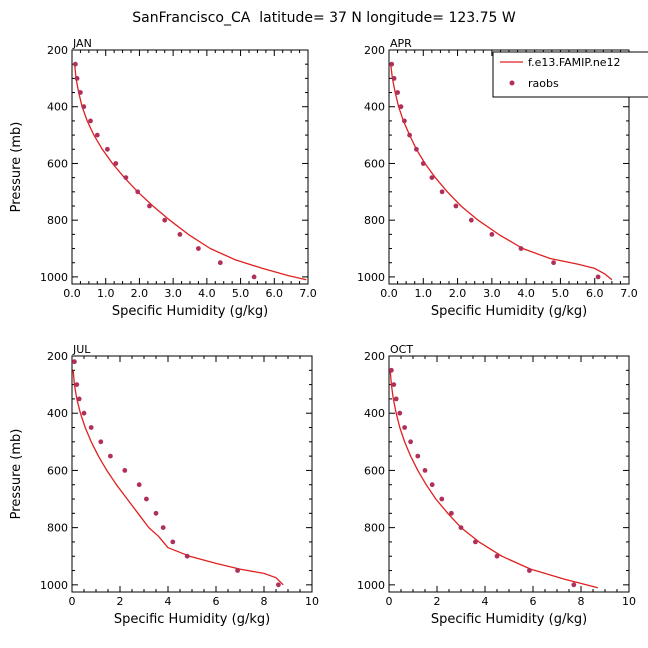 The width and height of the screenshot is (648, 648). I want to click on x-tick-label: 8, so click(264, 601).